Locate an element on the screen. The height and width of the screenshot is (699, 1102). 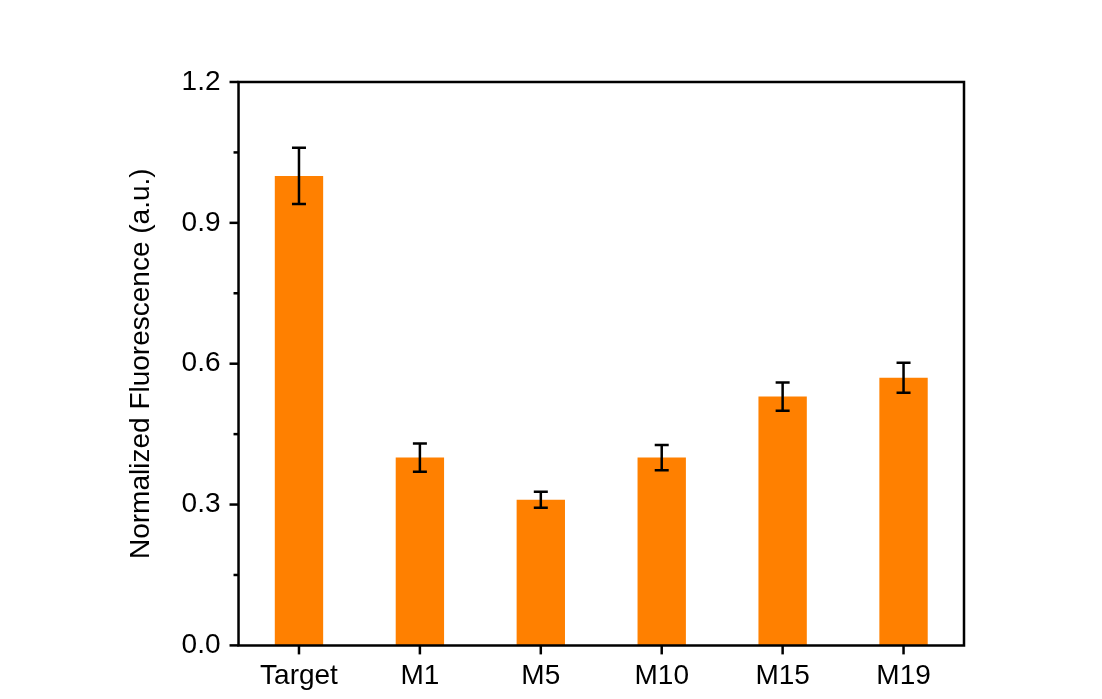
y-tick-label: 0.3 is located at coordinates (201, 503).